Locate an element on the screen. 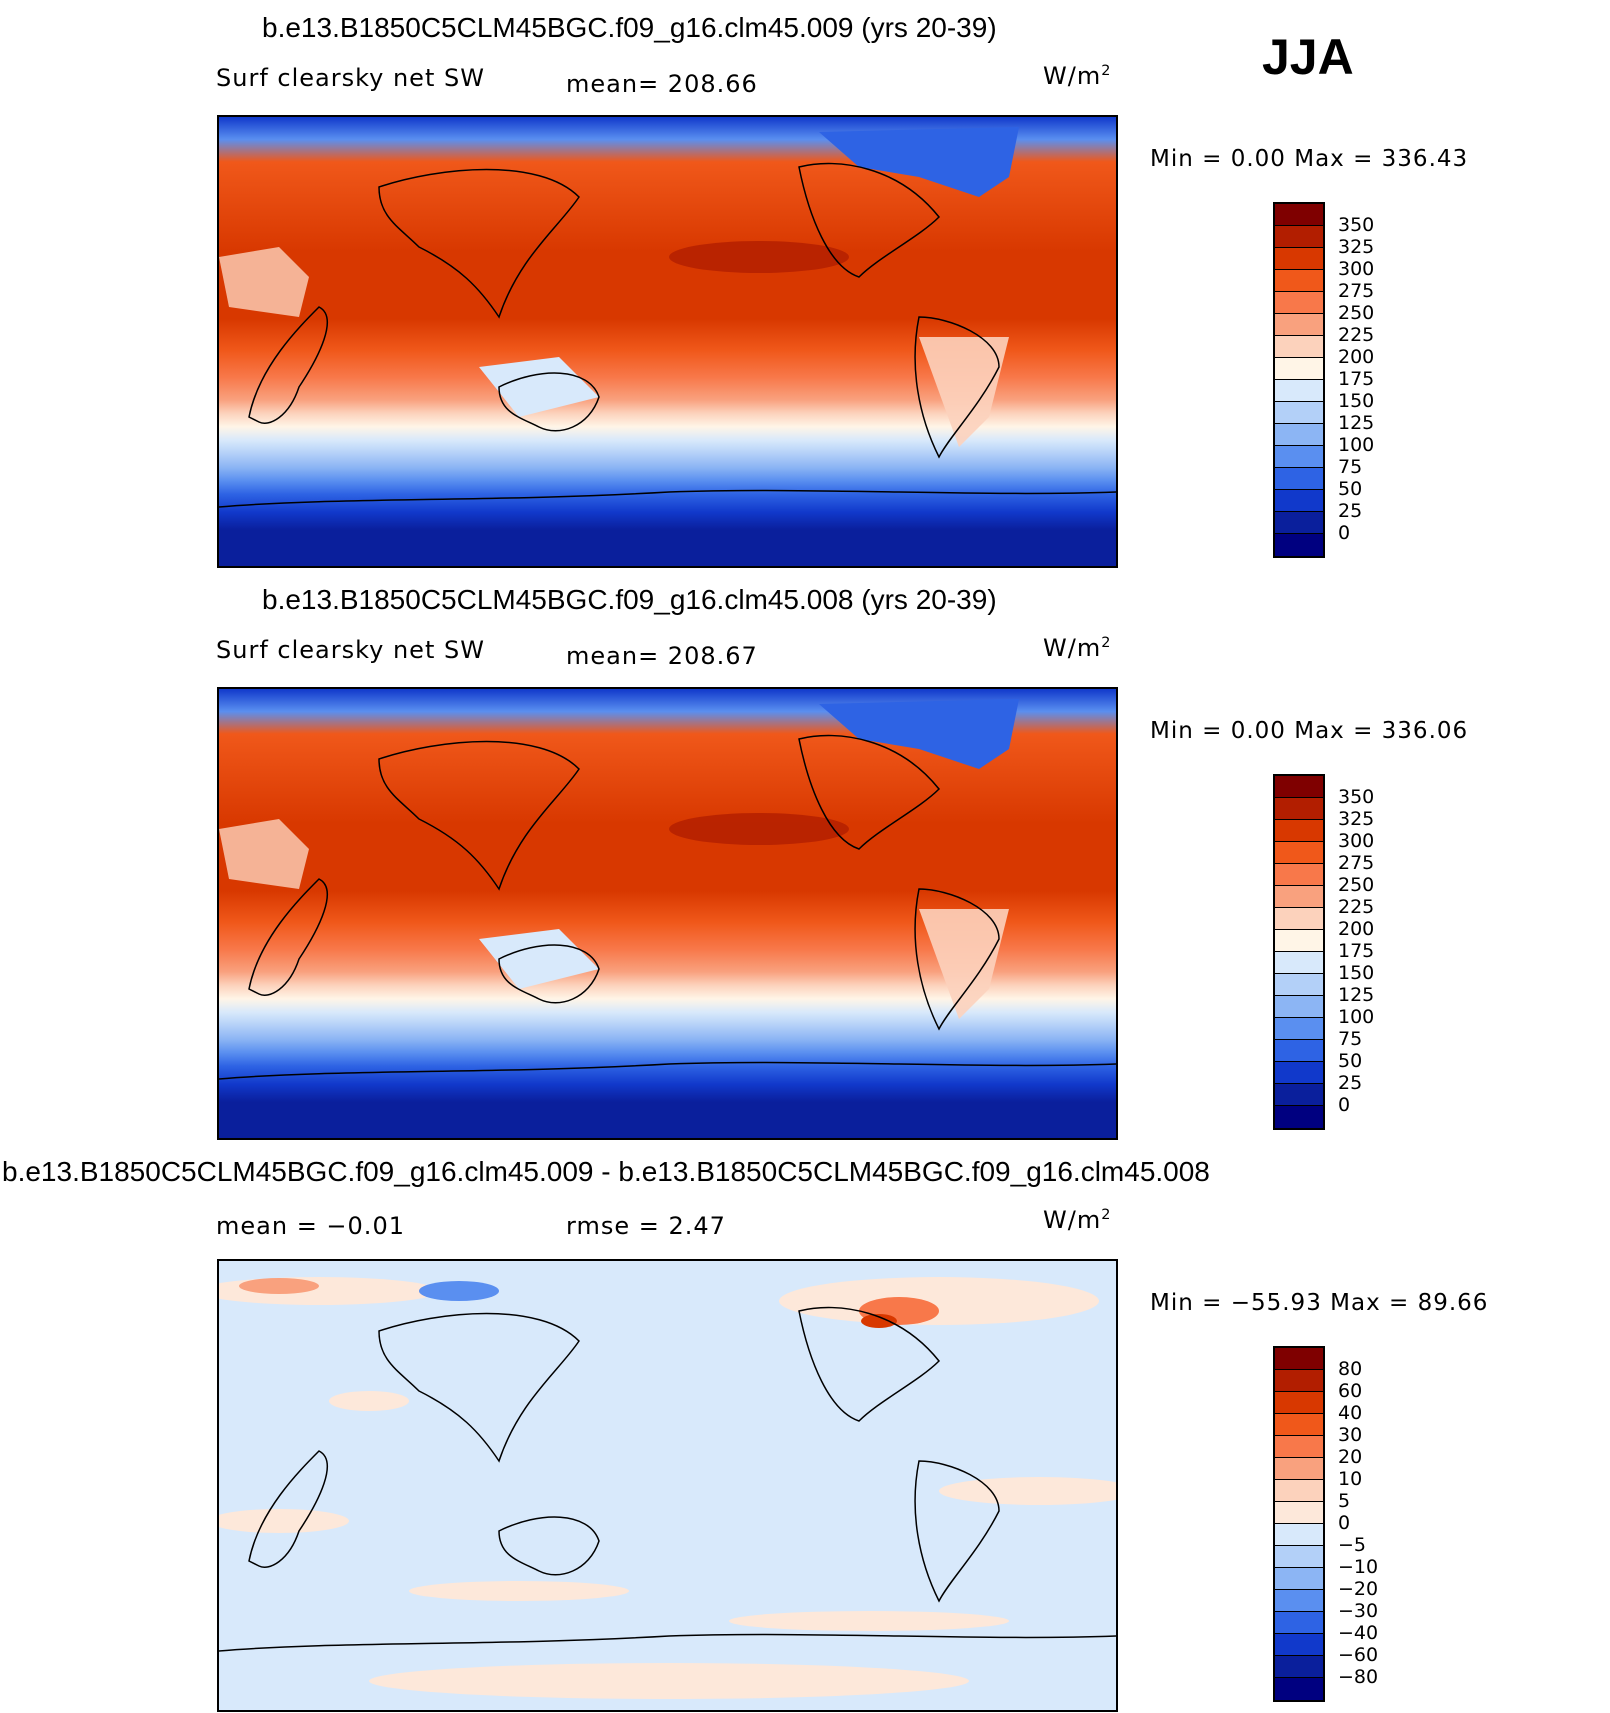  panel-3-map-graphic is located at coordinates (667, 1485).